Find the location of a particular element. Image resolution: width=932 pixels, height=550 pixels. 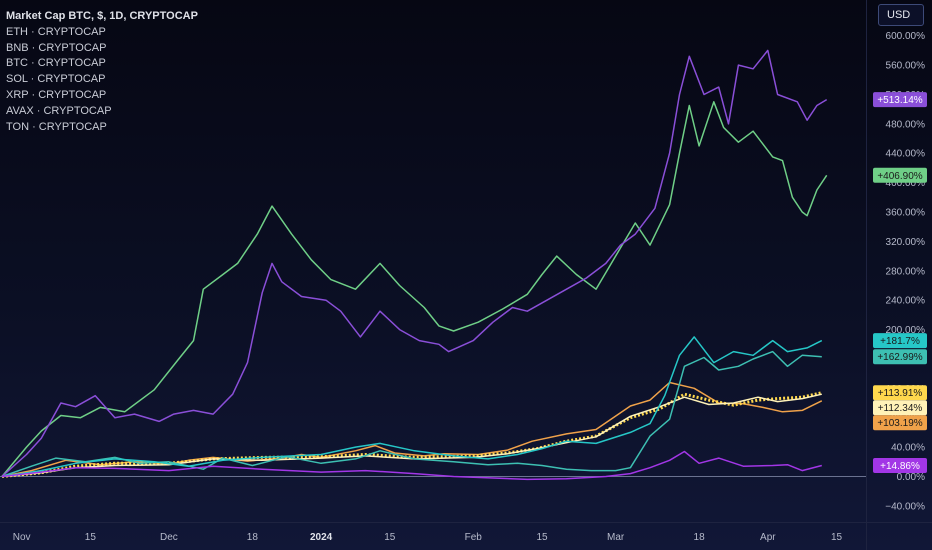

y-tick-label: 480.00% is located at coordinates (906, 124).